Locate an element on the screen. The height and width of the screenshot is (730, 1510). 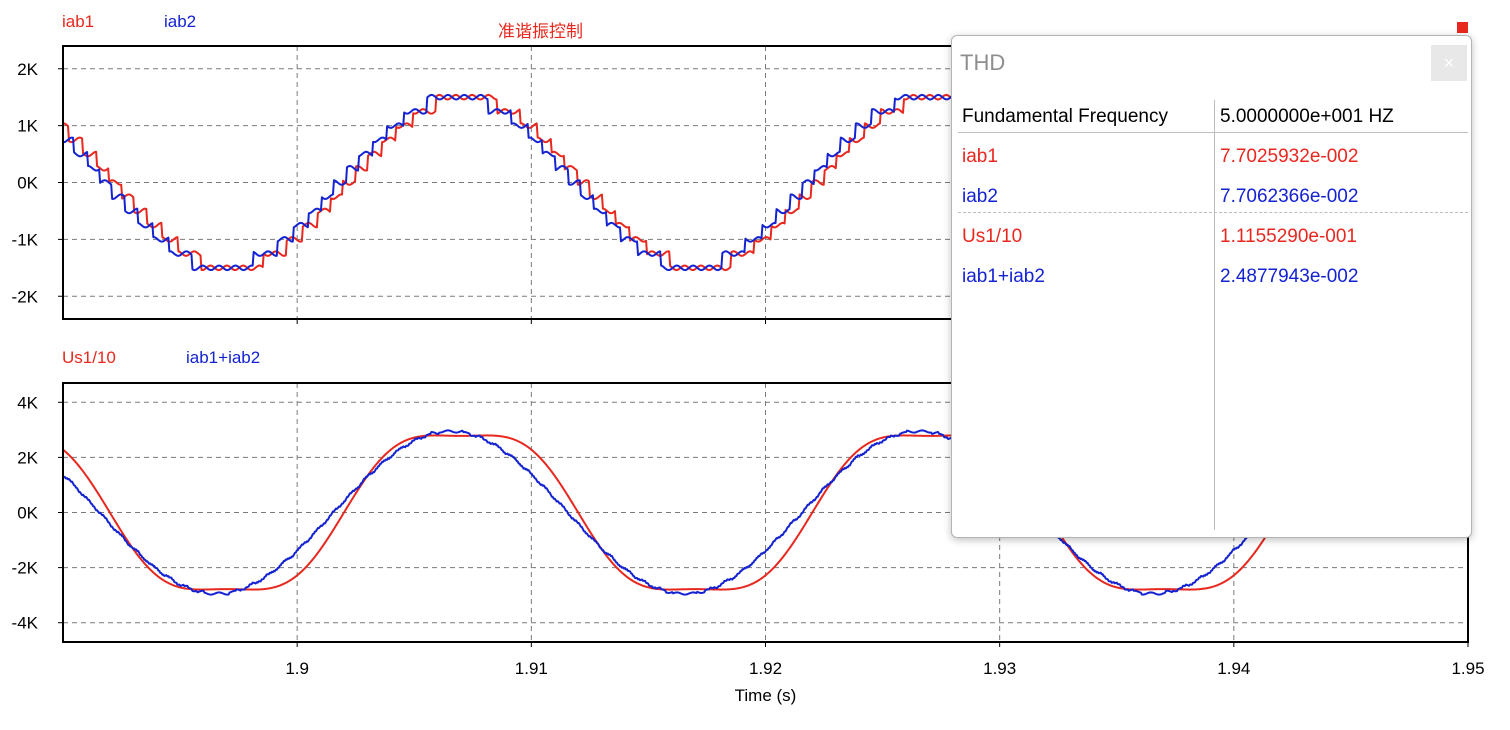
x-tick-label: 1.9 is located at coordinates (297, 668).